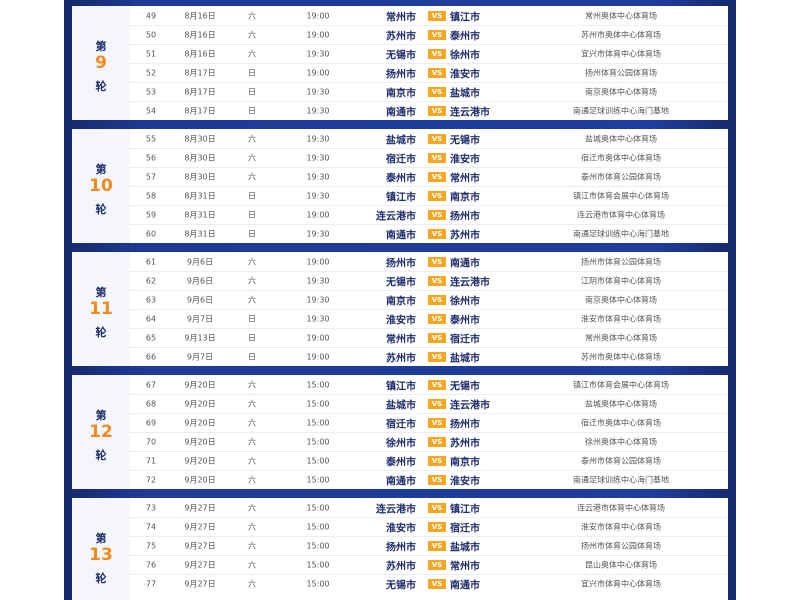  I want to click on home-team: 连云港市, so click(396, 510).